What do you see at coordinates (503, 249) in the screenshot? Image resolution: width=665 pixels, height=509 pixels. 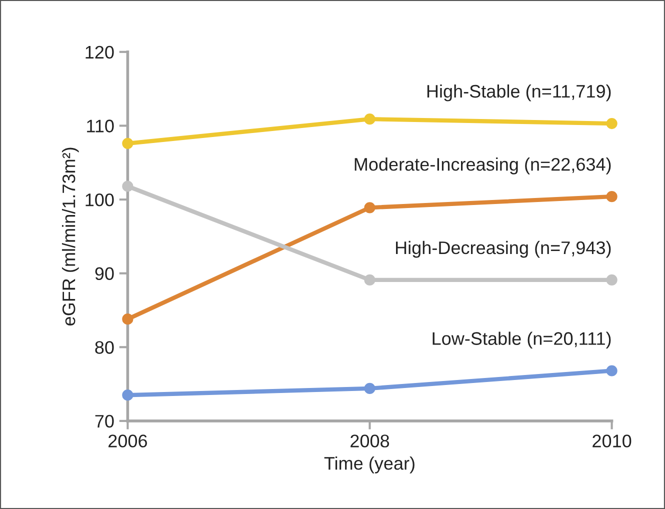 I see `series-label: High-Decreasing (n=7,943)` at bounding box center [503, 249].